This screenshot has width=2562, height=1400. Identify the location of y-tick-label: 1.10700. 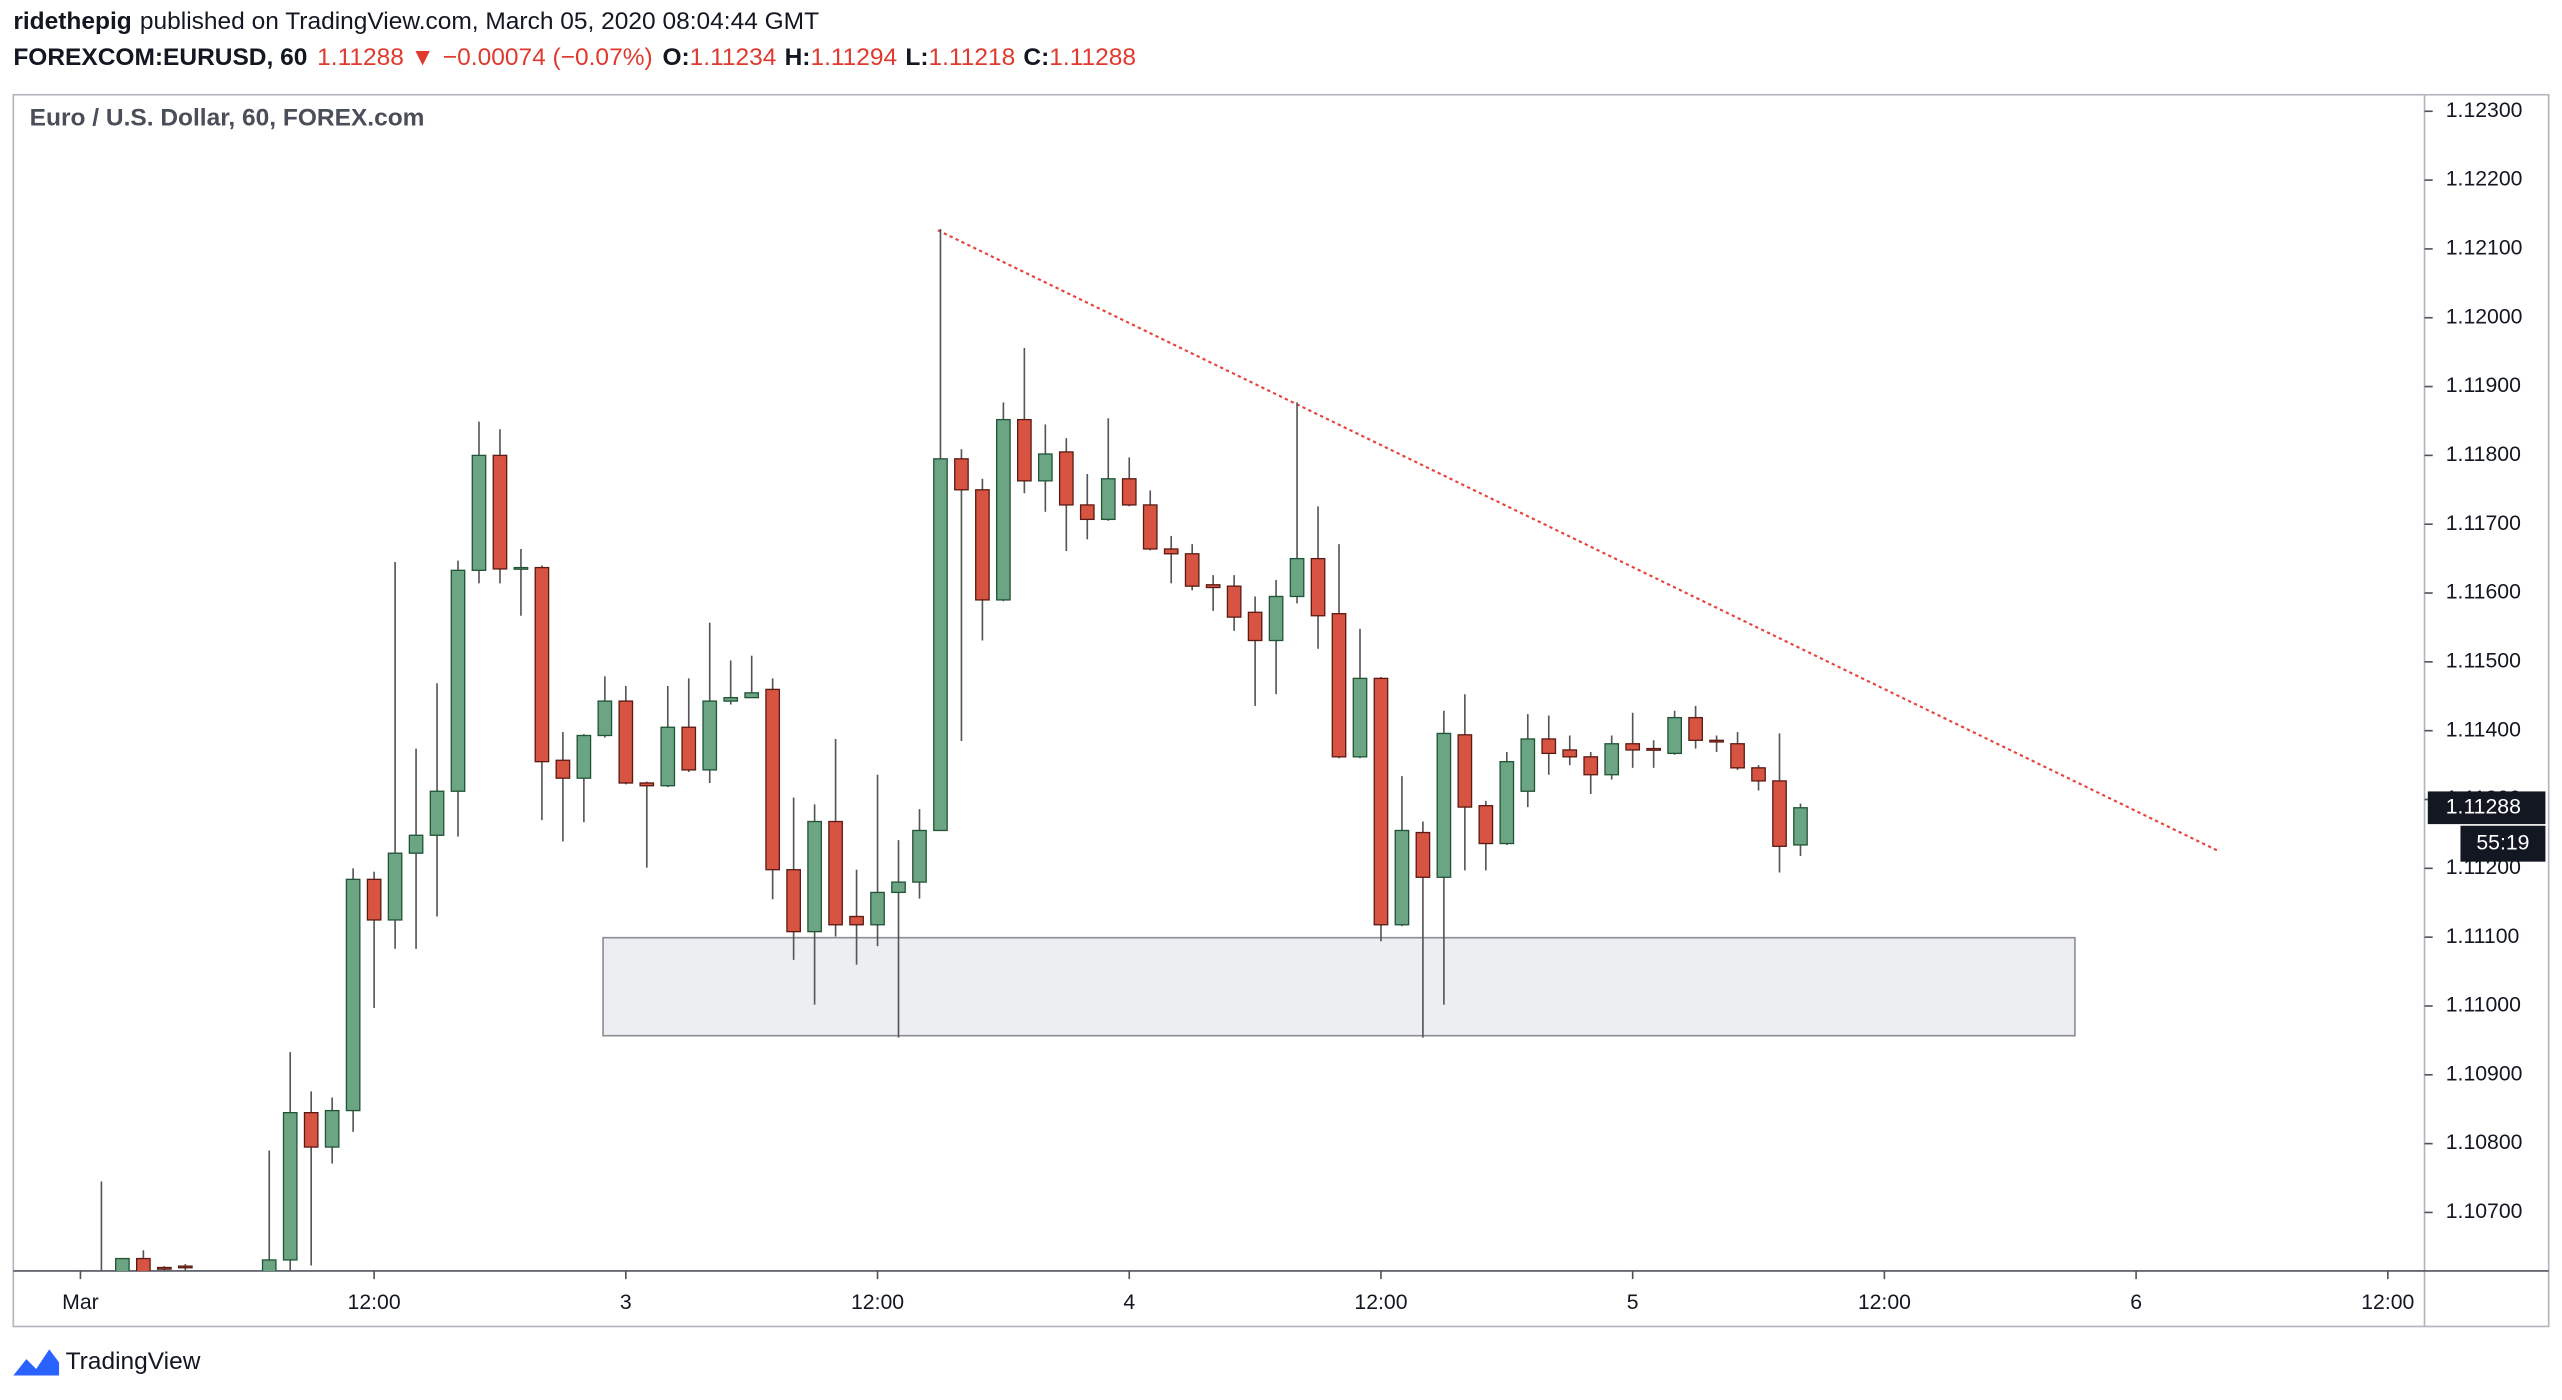
(2484, 1211).